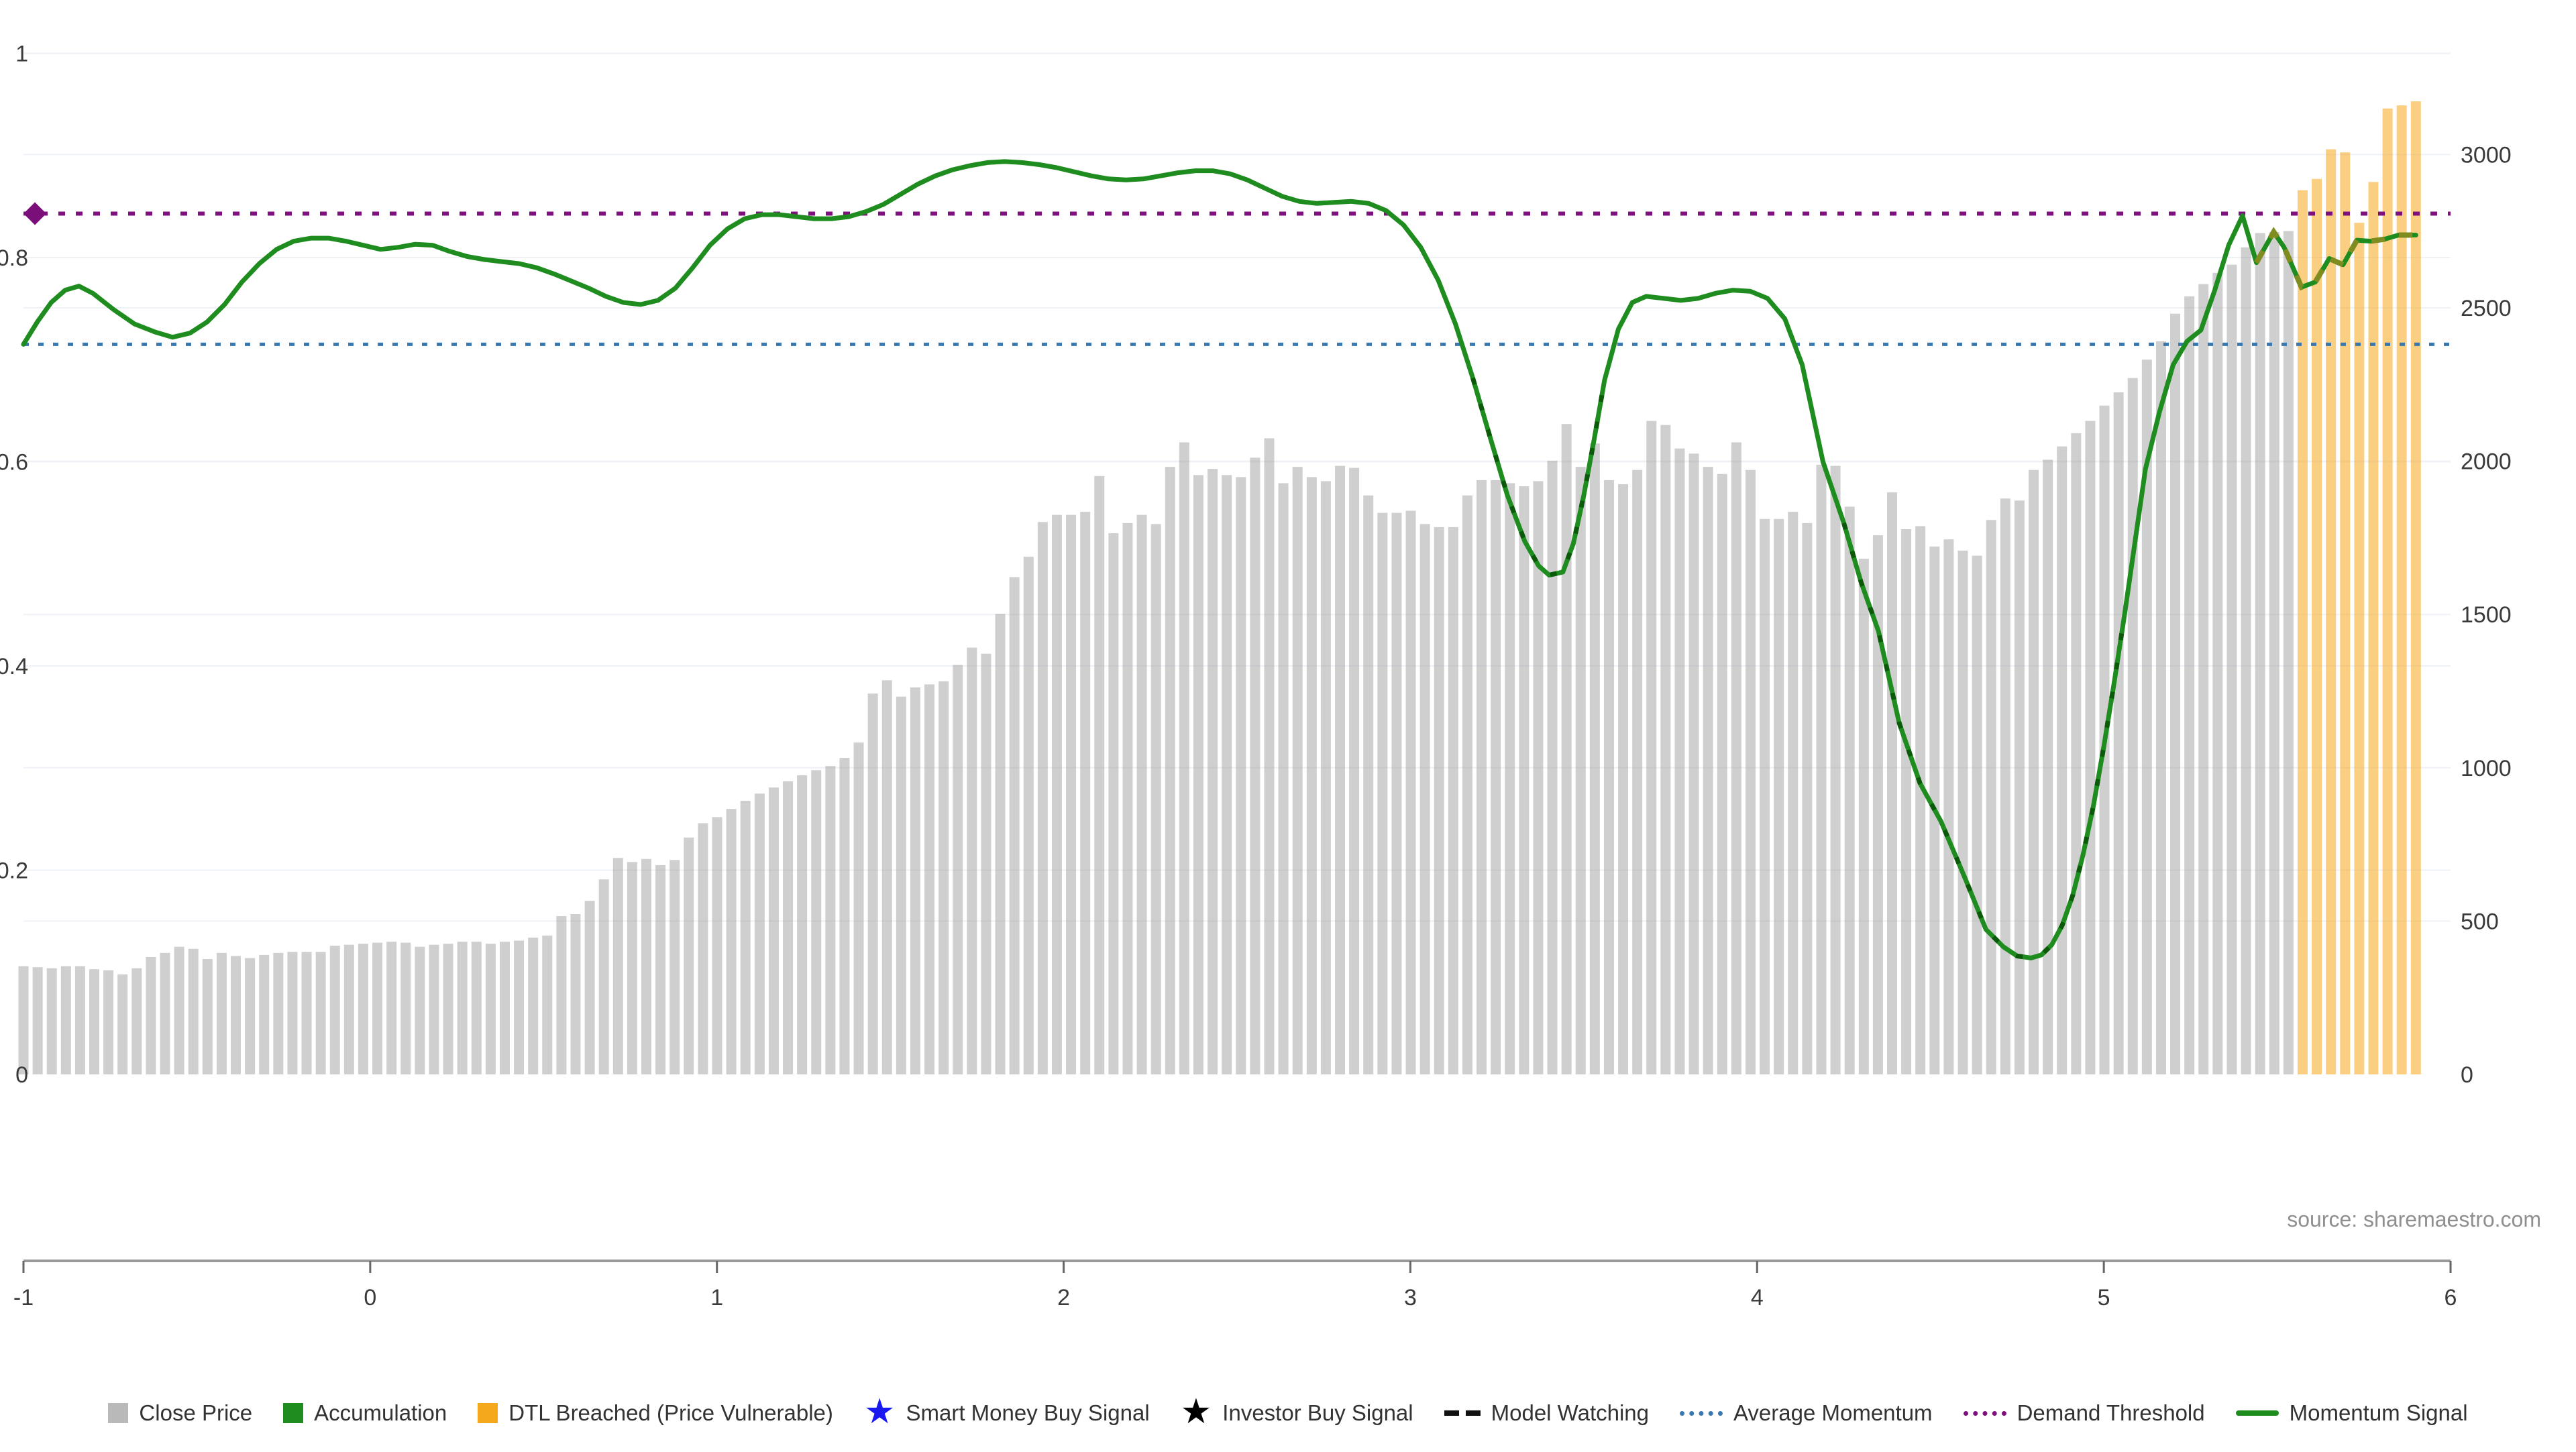 This screenshot has height=1452, width=2576. Describe the element at coordinates (2467, 1075) in the screenshot. I see `y-right-tick-label: 0` at that location.